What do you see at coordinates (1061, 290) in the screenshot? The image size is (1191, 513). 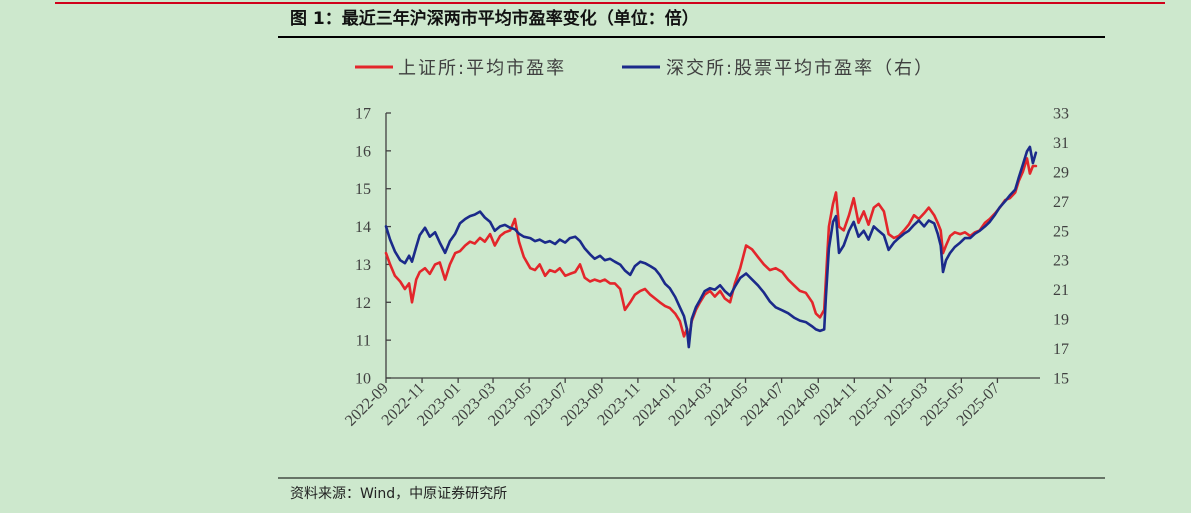 I see `y-right-tick-label: 21` at bounding box center [1061, 290].